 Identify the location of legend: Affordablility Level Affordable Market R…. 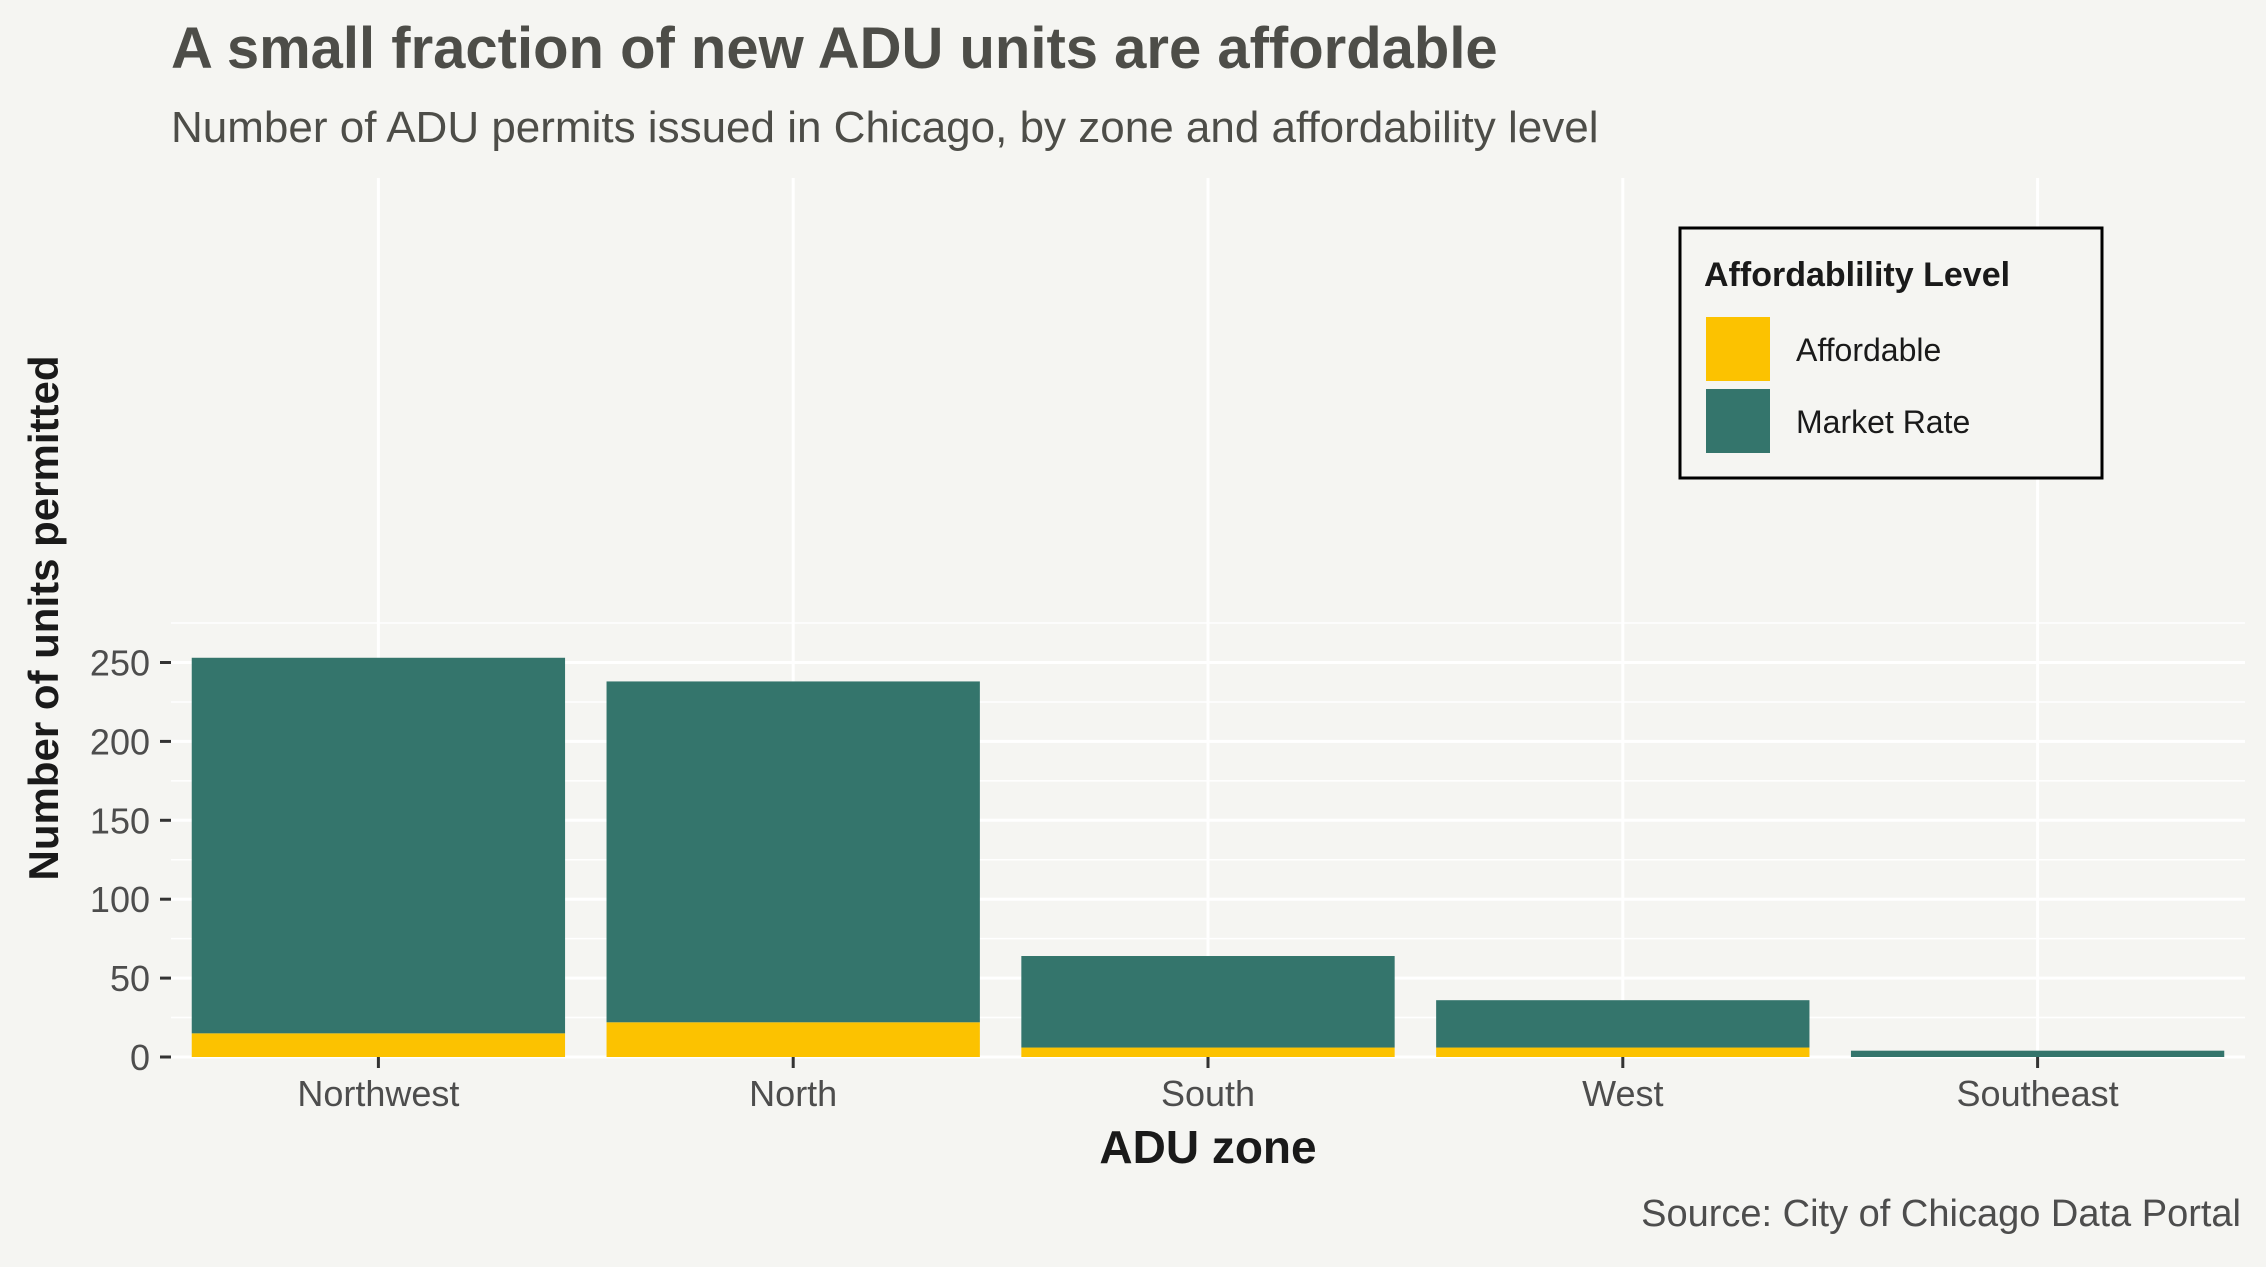
(1891, 353).